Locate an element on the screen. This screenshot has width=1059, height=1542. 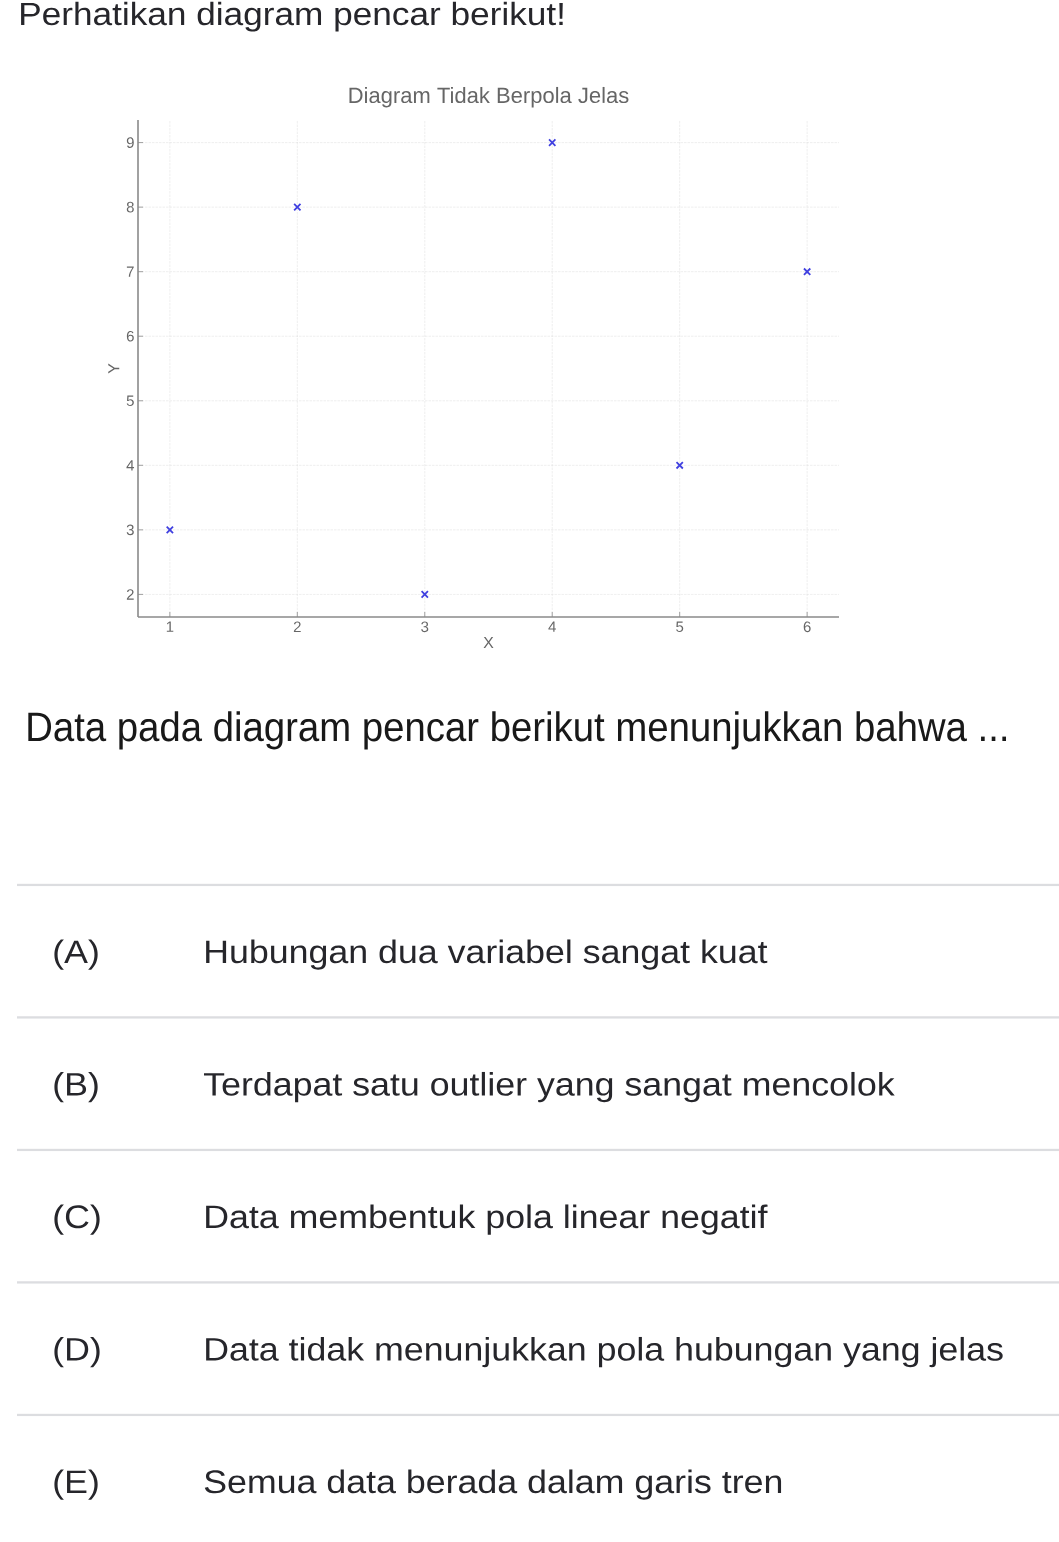
x-axis-title: X is located at coordinates (488, 643).